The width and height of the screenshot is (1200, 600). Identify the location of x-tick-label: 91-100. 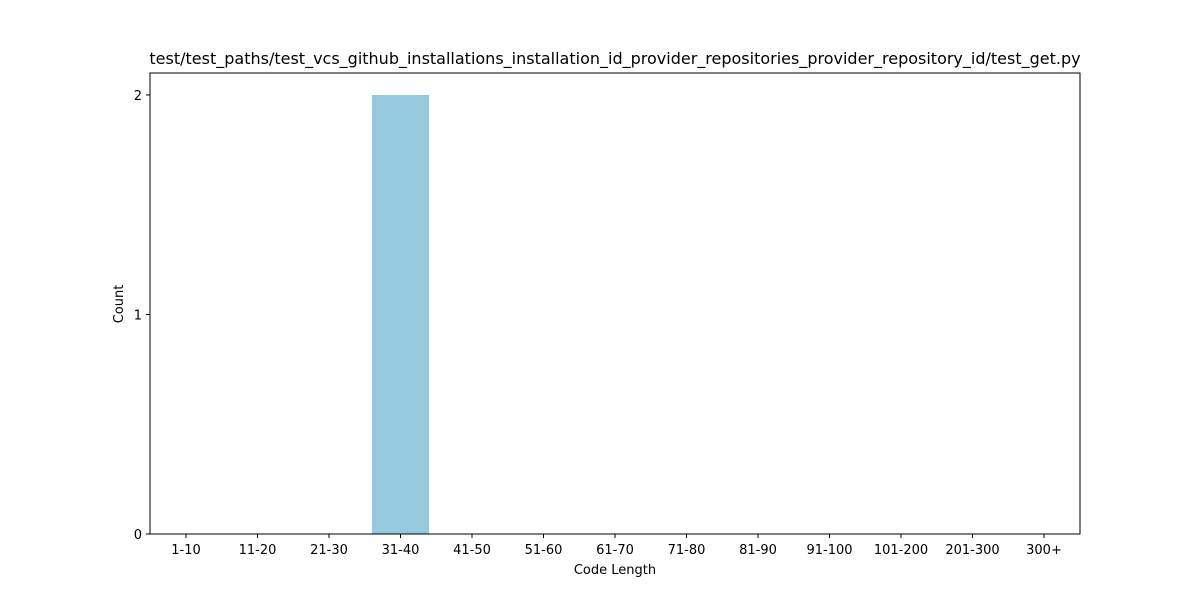
(829, 550).